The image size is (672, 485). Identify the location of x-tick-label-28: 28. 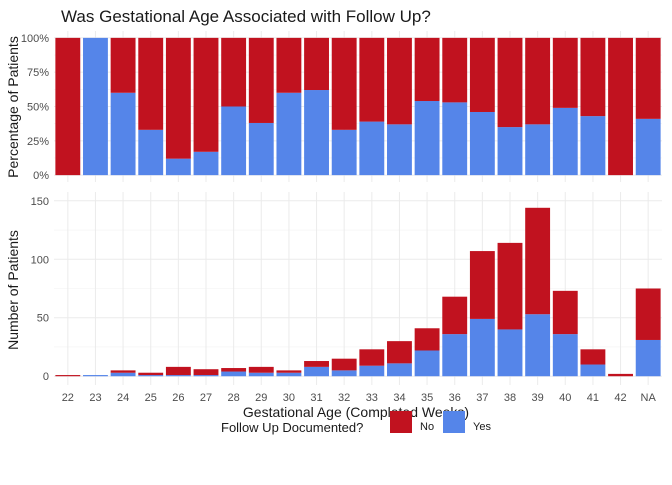
(234, 398).